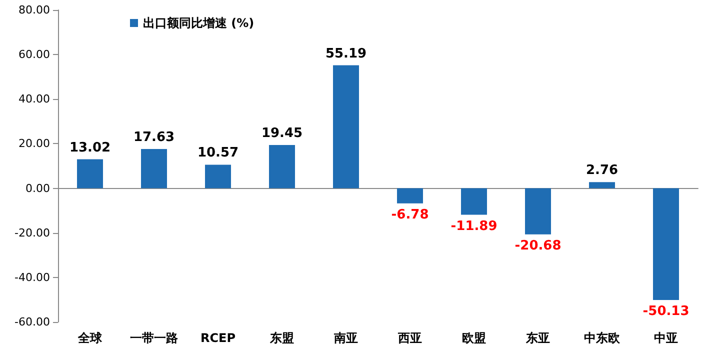 The width and height of the screenshot is (713, 346). I want to click on x-tick-label: 中亚, so click(666, 338).